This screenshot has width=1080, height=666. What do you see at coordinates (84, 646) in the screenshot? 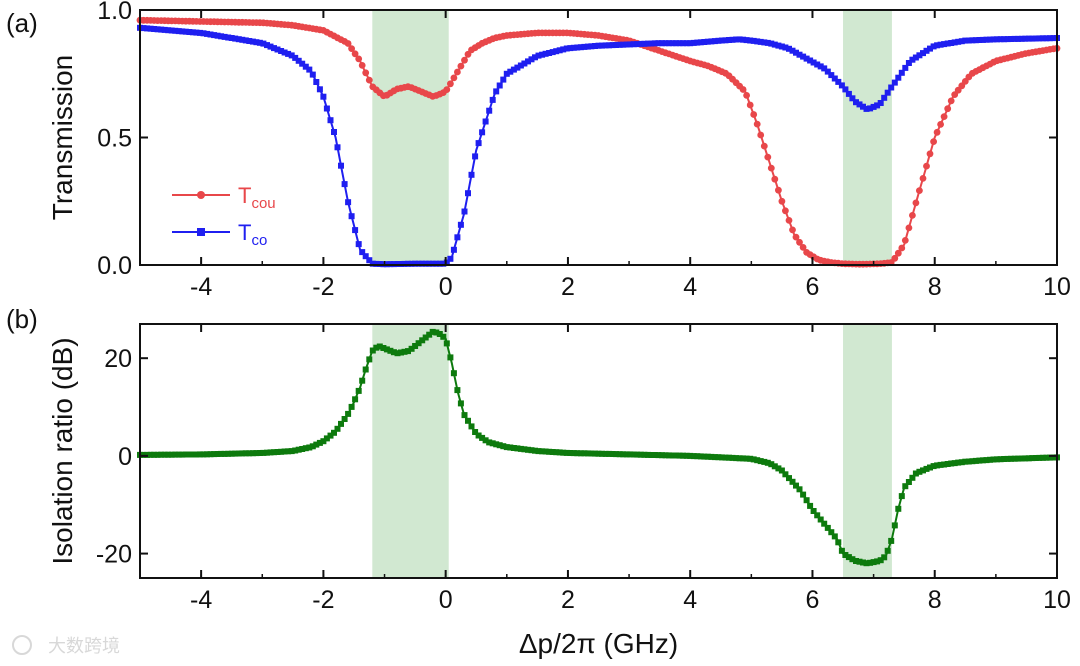
I see `watermark-text: 大数跨境` at bounding box center [84, 646].